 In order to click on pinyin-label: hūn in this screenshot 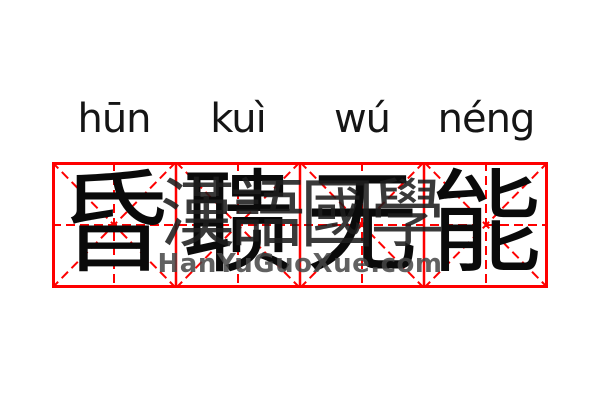, I will do `click(114, 119)`.